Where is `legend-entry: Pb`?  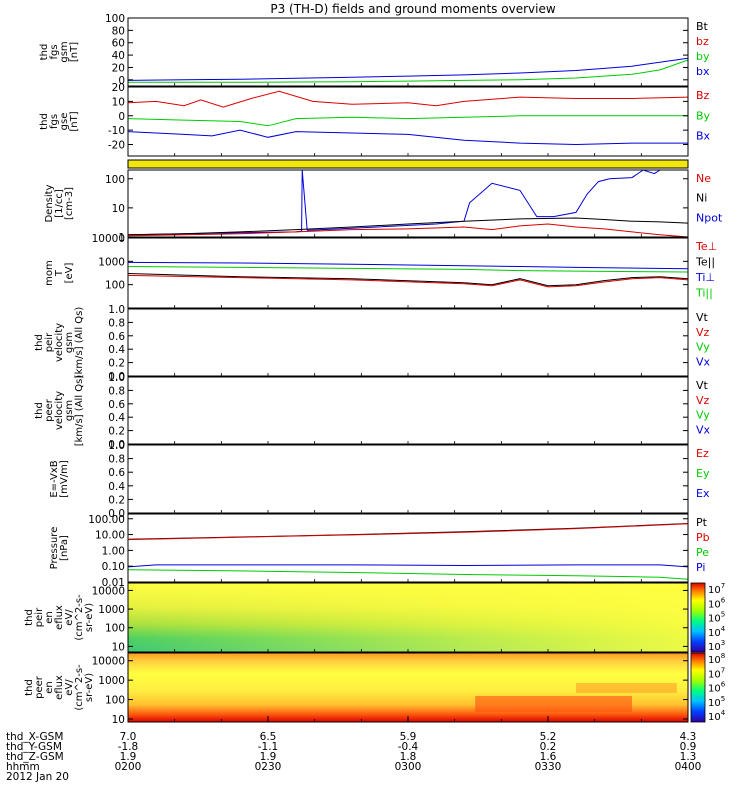 legend-entry: Pb is located at coordinates (703, 537).